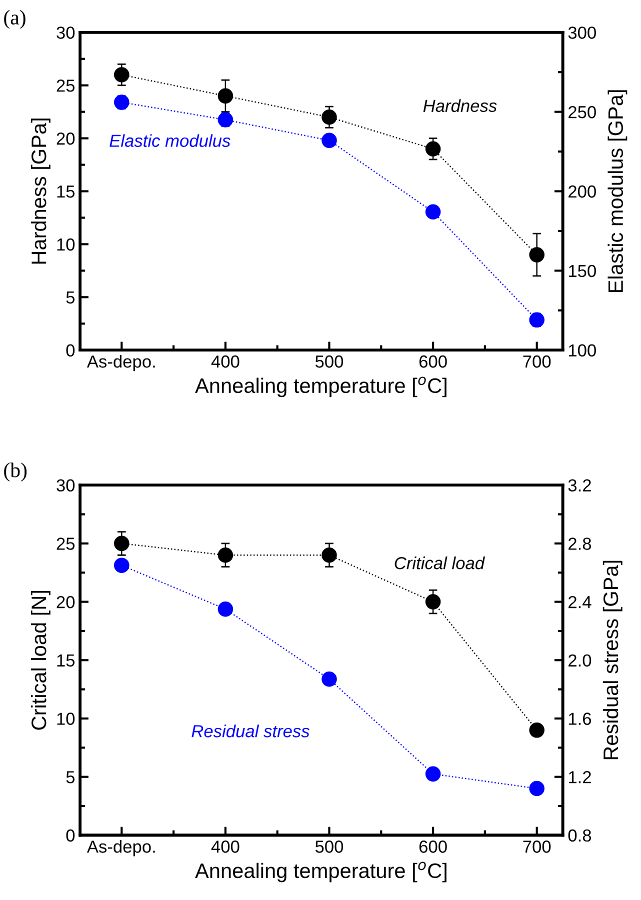  What do you see at coordinates (612, 660) in the screenshot?
I see `y2-axis-title: Residual stress [GPa]` at bounding box center [612, 660].